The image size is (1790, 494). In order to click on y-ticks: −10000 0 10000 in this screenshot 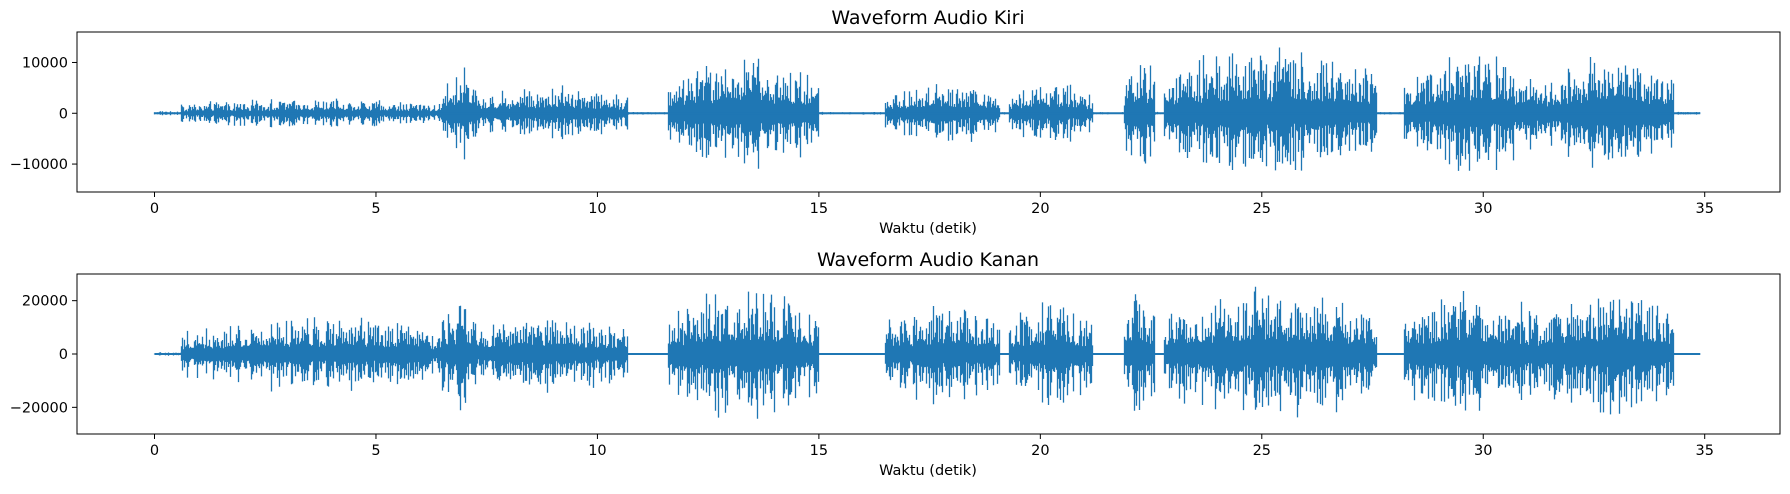, I will do `click(43, 114)`.